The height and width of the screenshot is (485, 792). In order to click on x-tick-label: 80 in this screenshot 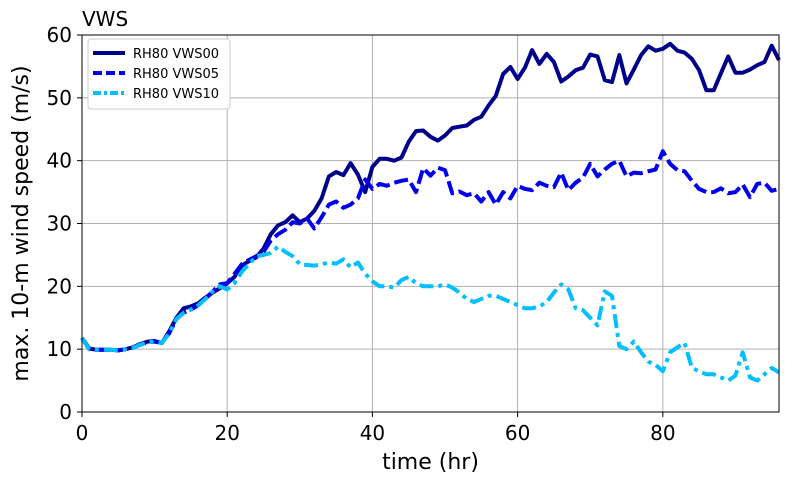, I will do `click(662, 433)`.